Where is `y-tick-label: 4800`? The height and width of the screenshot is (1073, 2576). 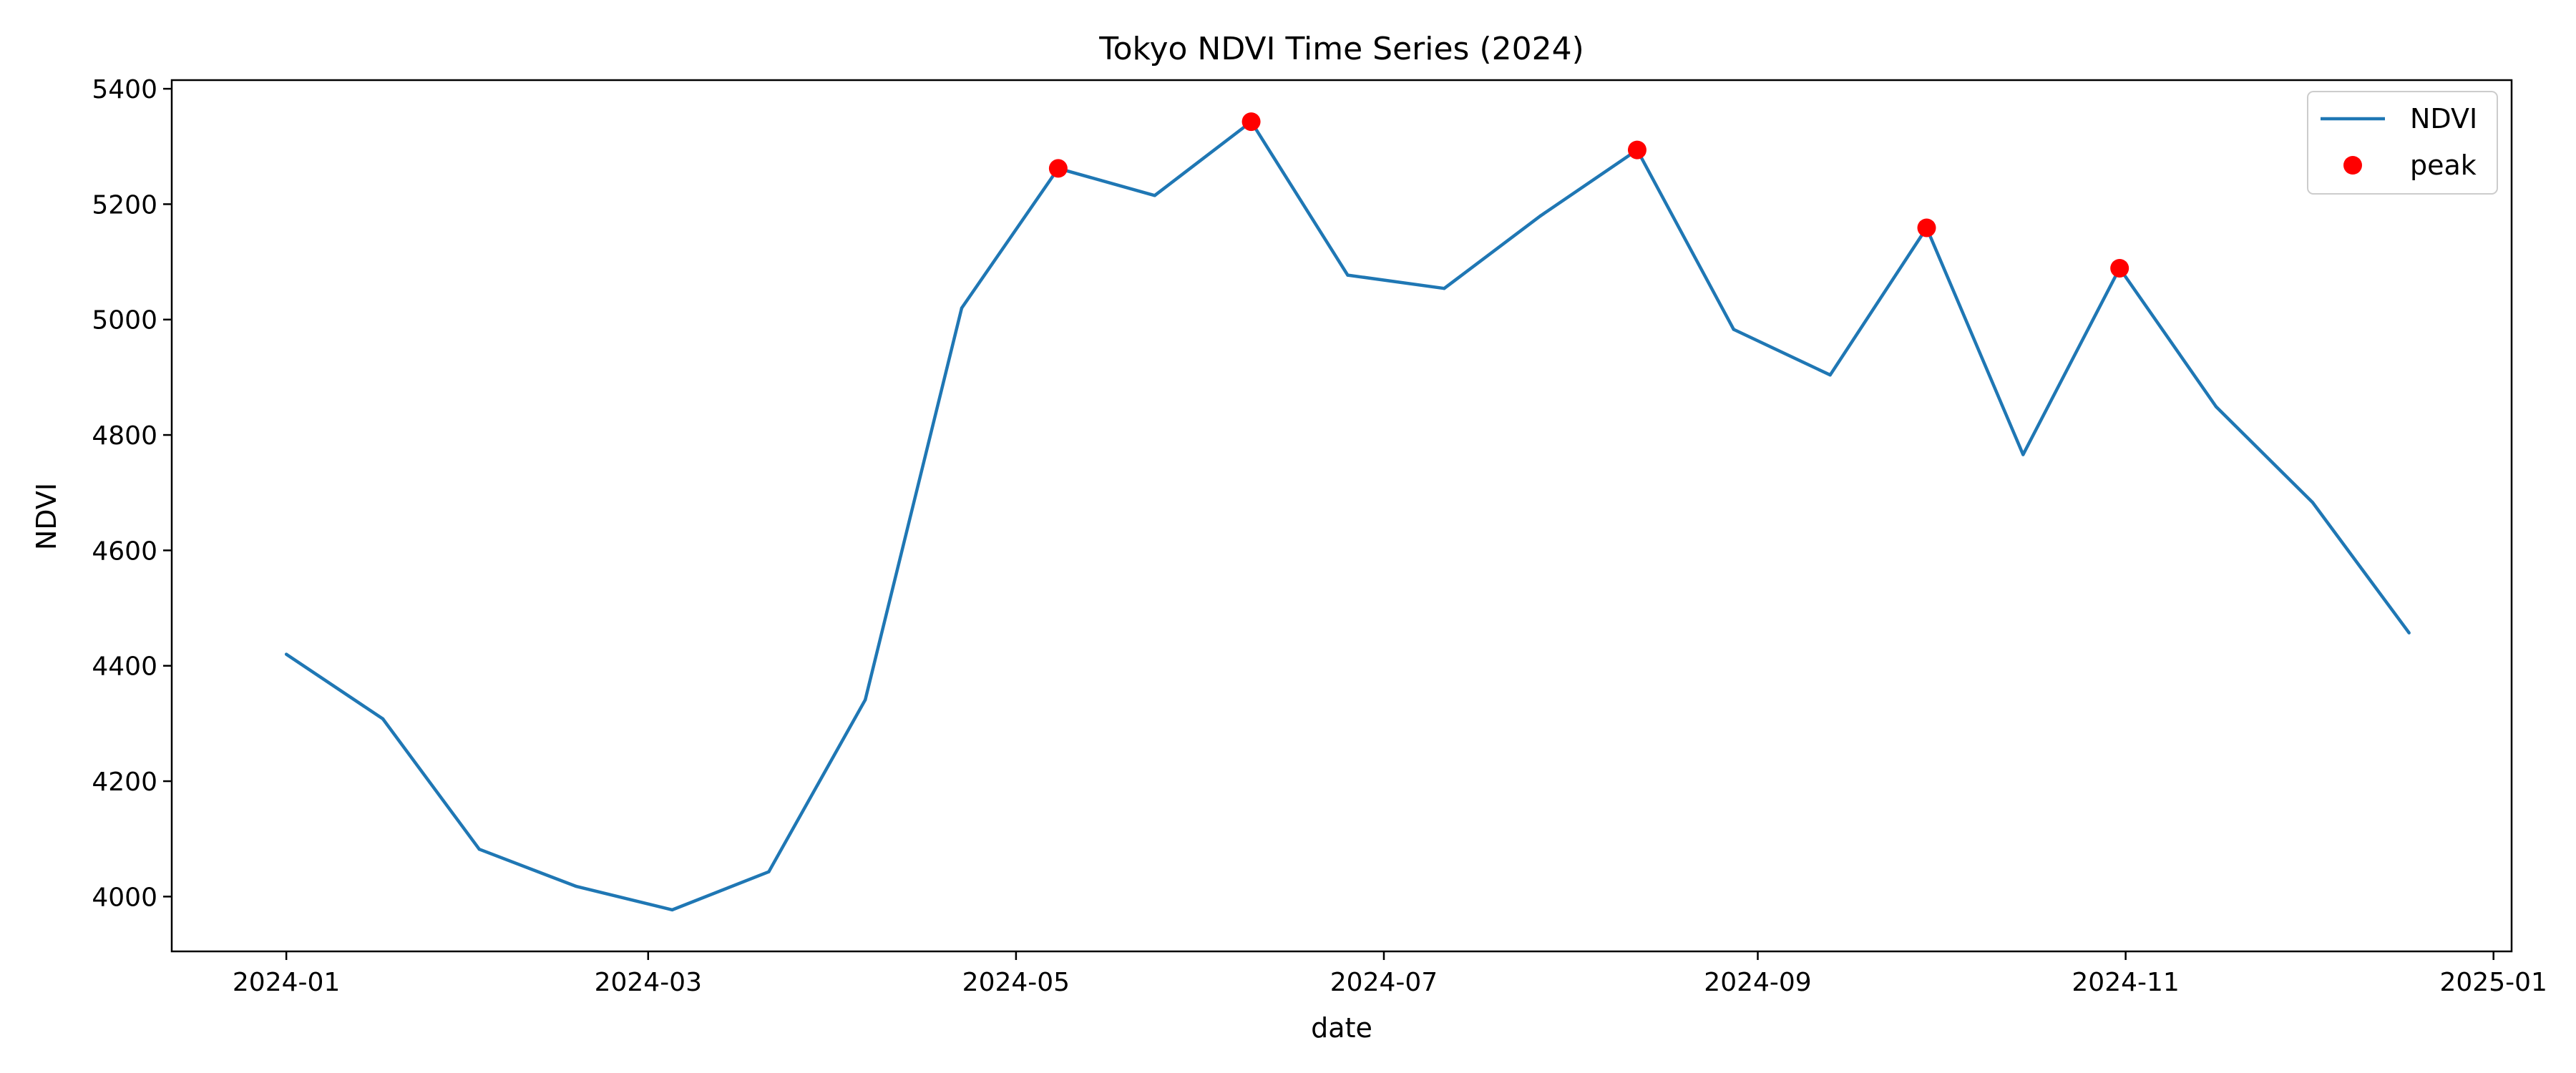 y-tick-label: 4800 is located at coordinates (124, 436).